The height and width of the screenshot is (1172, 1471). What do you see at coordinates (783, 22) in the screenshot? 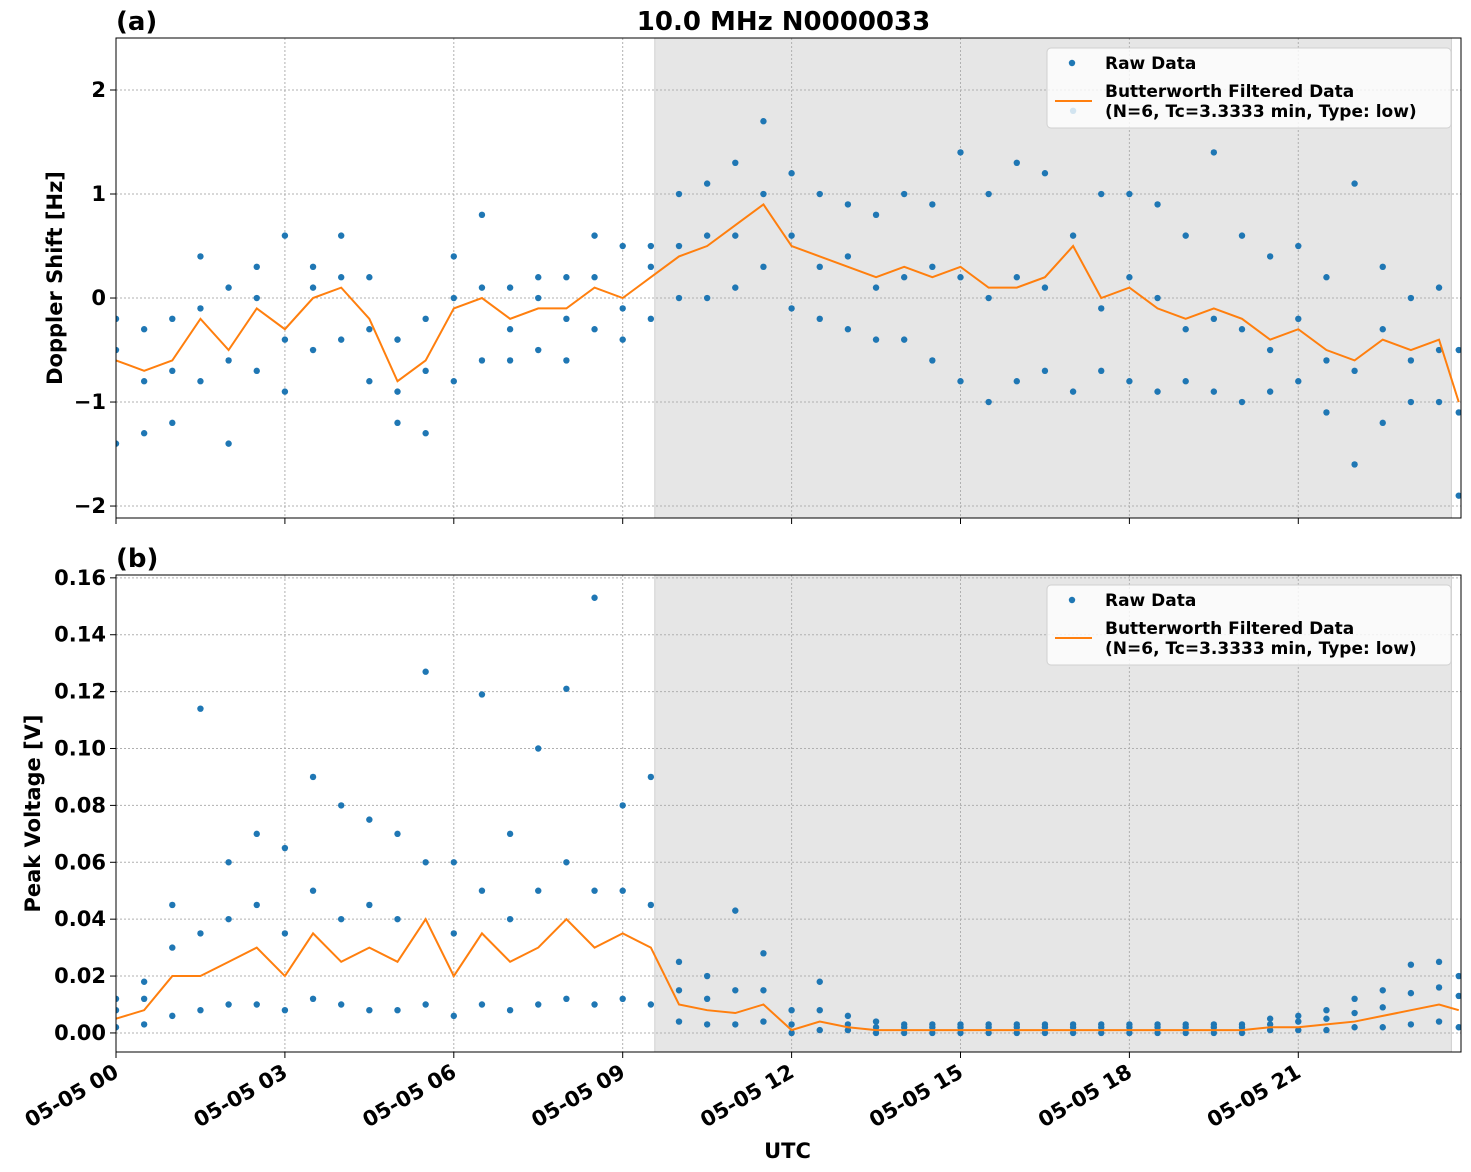
I see `chart-title: 10.0 MHz N0000033` at bounding box center [783, 22].